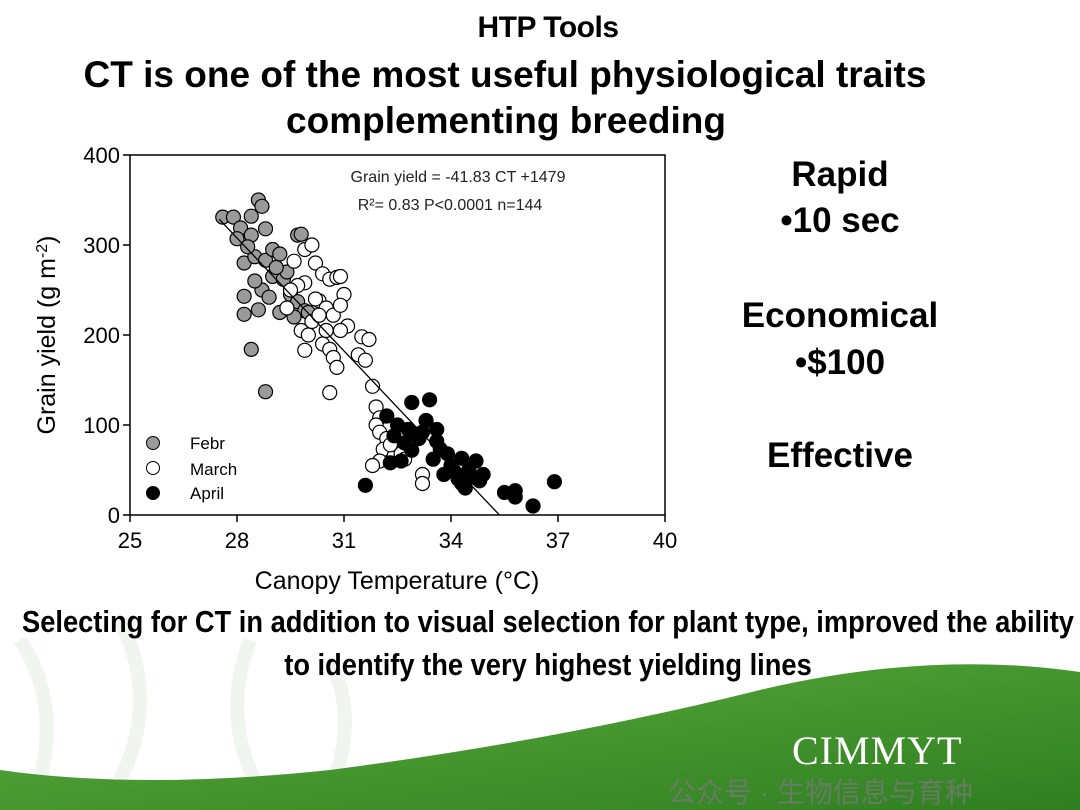 This screenshot has width=1080, height=810. What do you see at coordinates (665, 540) in the screenshot?
I see `x-tick-label: 40` at bounding box center [665, 540].